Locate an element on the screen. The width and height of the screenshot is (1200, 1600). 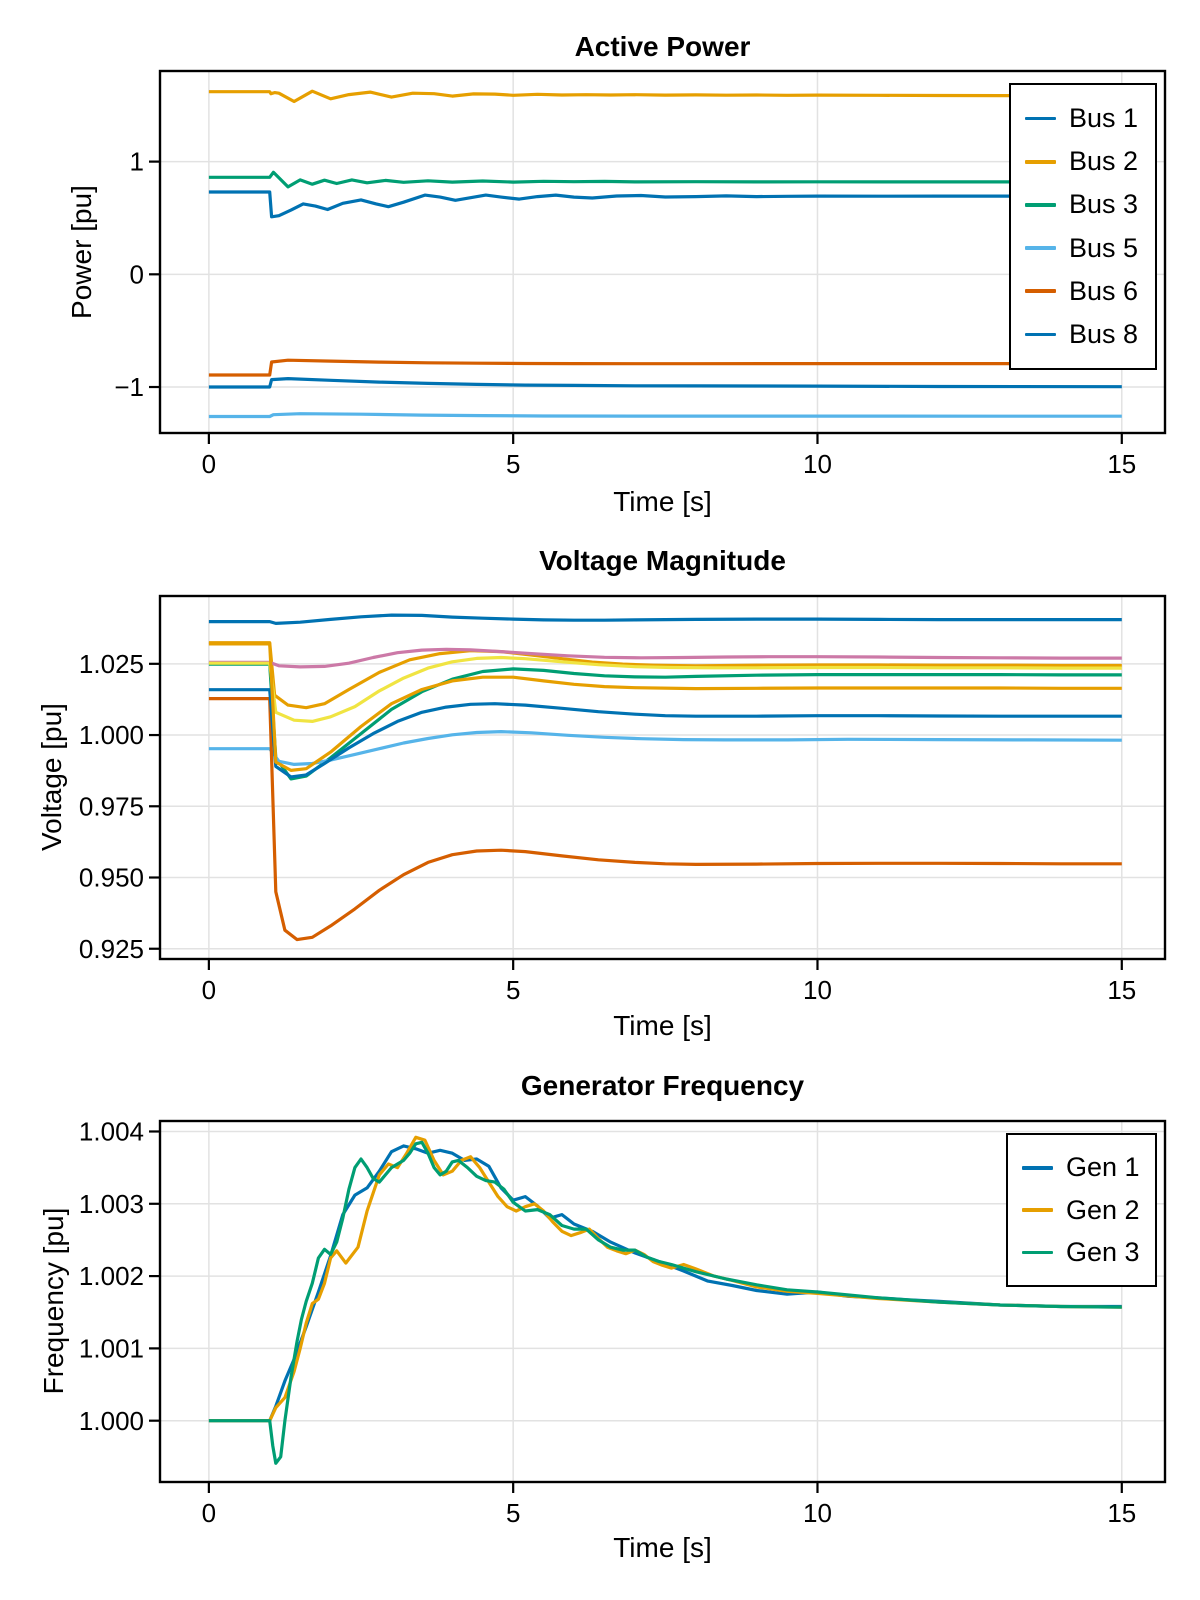
legend-entry: Bus 8 is located at coordinates (1083, 334).